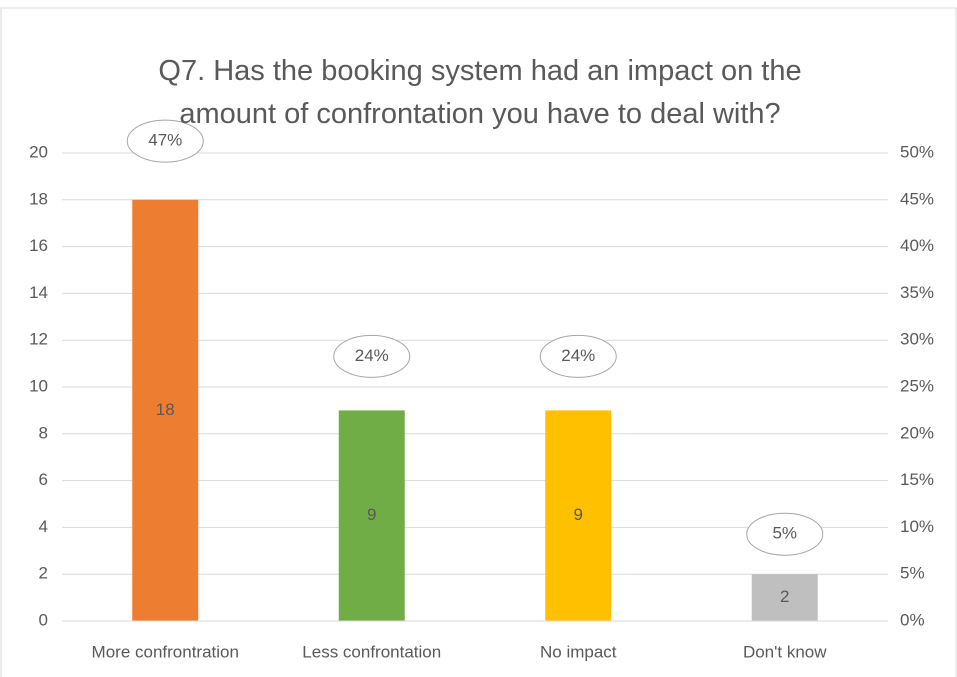  Describe the element at coordinates (165, 651) in the screenshot. I see `x-tick-label: More confrontration` at that location.